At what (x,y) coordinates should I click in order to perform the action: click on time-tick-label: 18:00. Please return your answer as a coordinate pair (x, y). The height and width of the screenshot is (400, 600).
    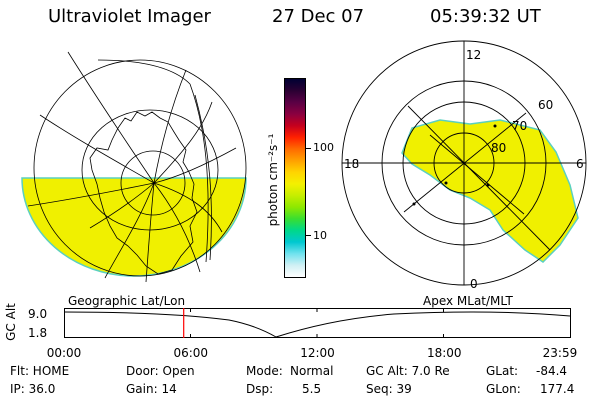
    Looking at the image, I should click on (444, 353).